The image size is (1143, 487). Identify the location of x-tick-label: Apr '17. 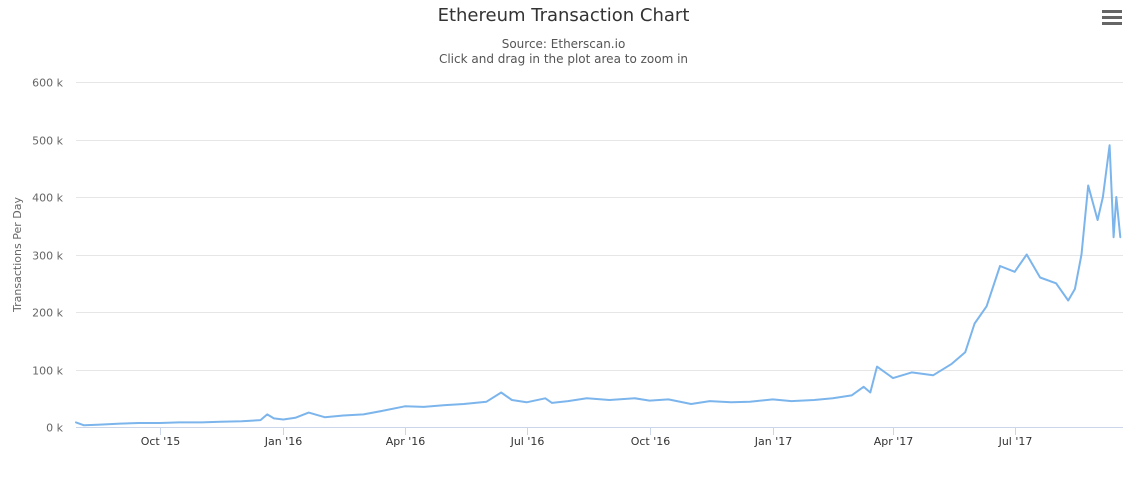
(894, 441).